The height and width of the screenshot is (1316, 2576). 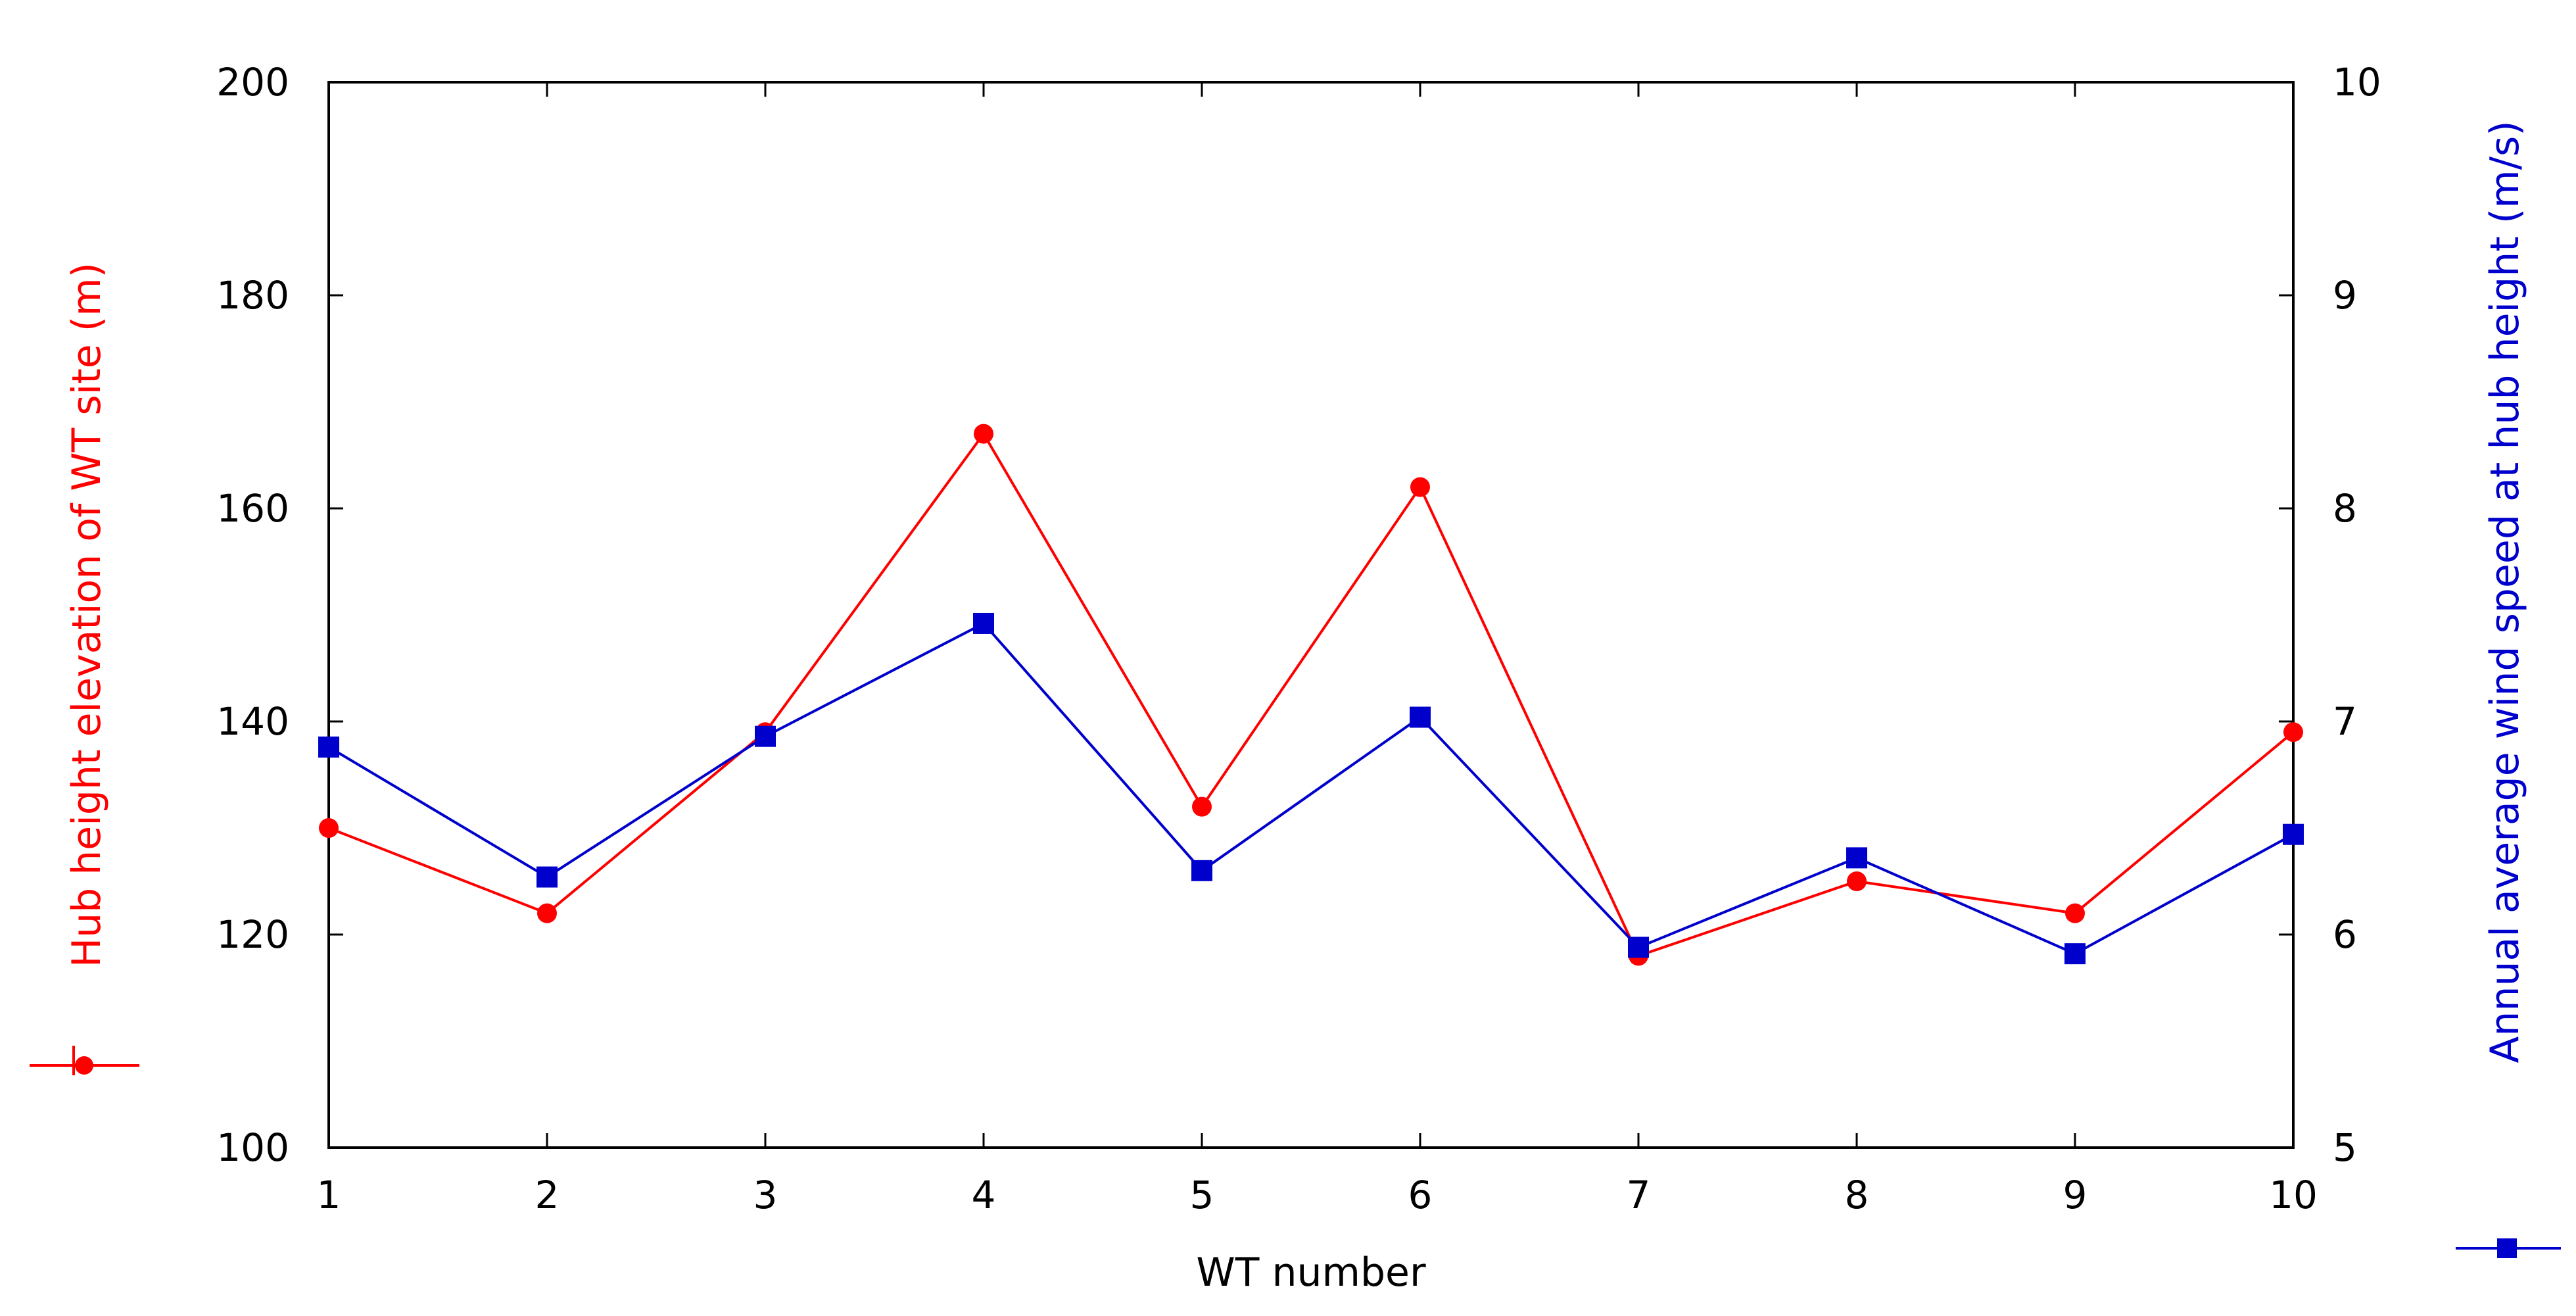 What do you see at coordinates (984, 1195) in the screenshot?
I see `x-tick-label: 4` at bounding box center [984, 1195].